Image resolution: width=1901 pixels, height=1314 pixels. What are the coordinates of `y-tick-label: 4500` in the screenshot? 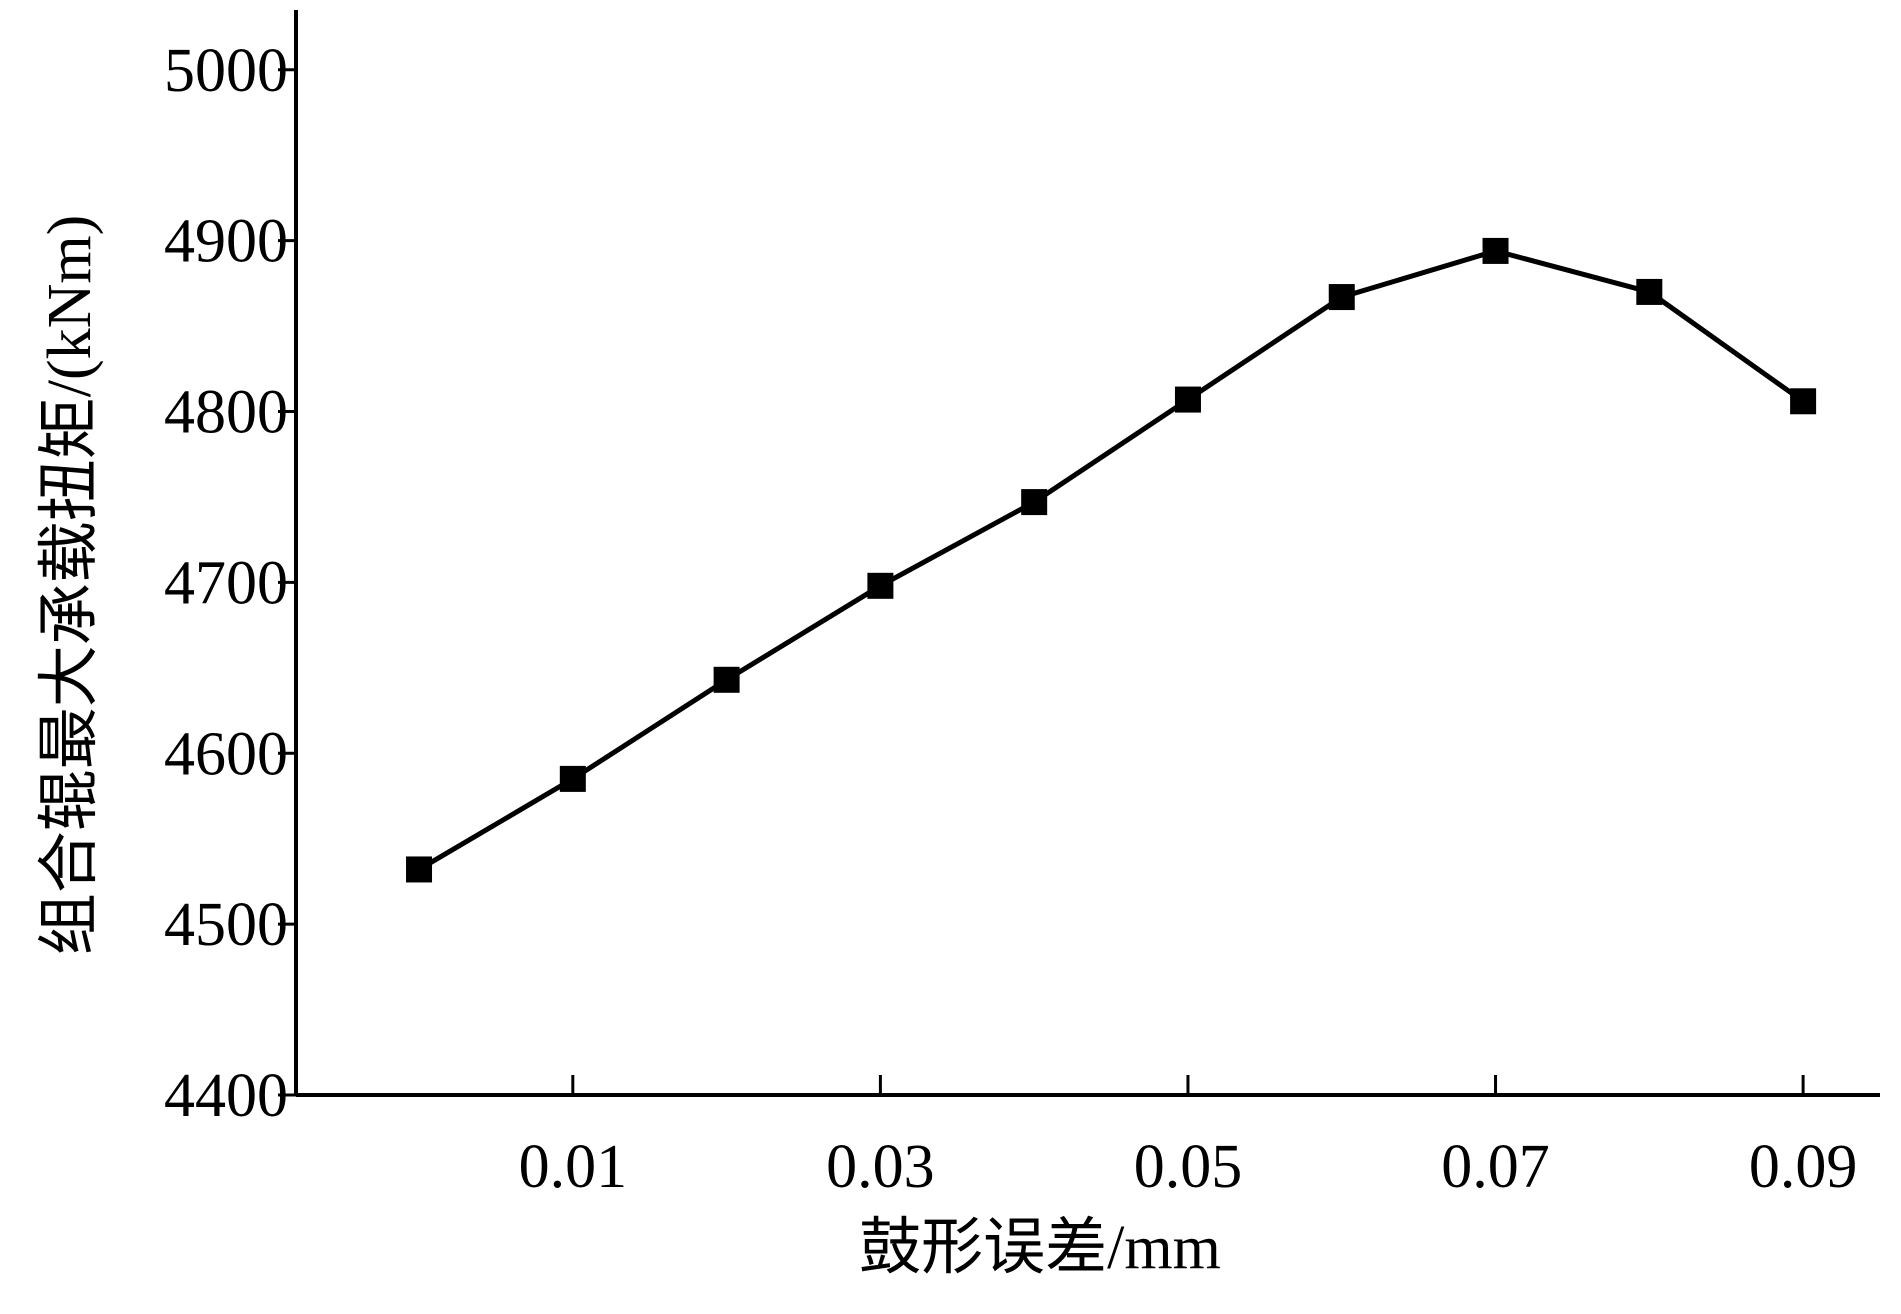 It's located at (226, 925).